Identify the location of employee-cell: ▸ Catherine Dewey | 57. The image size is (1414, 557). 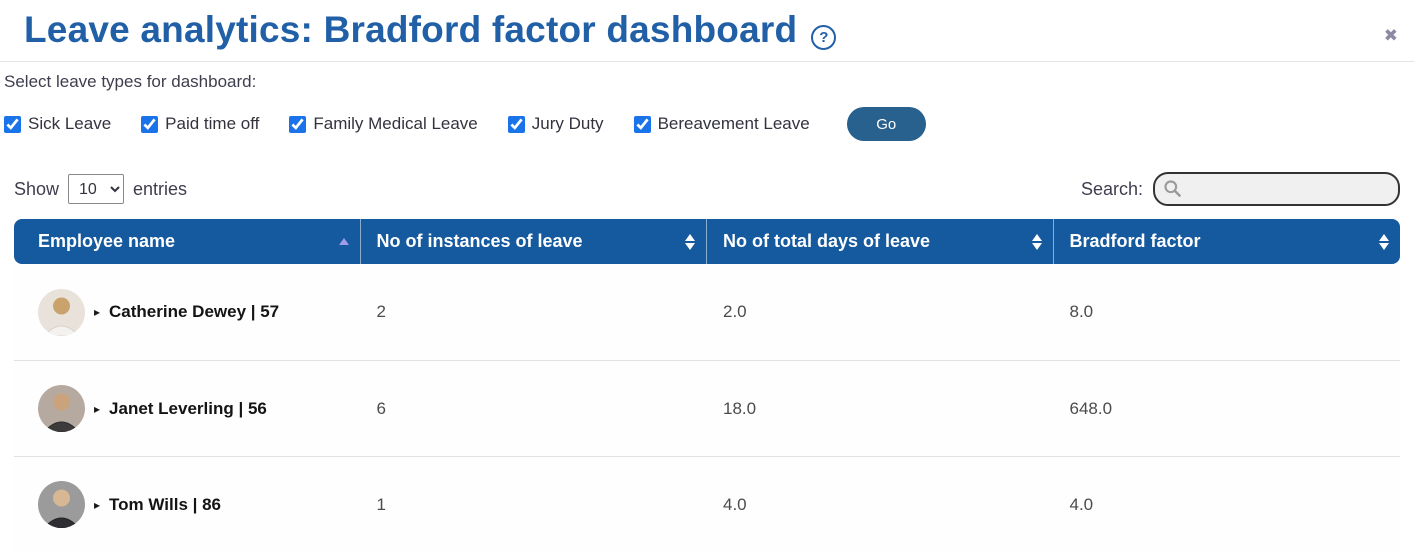
(187, 312).